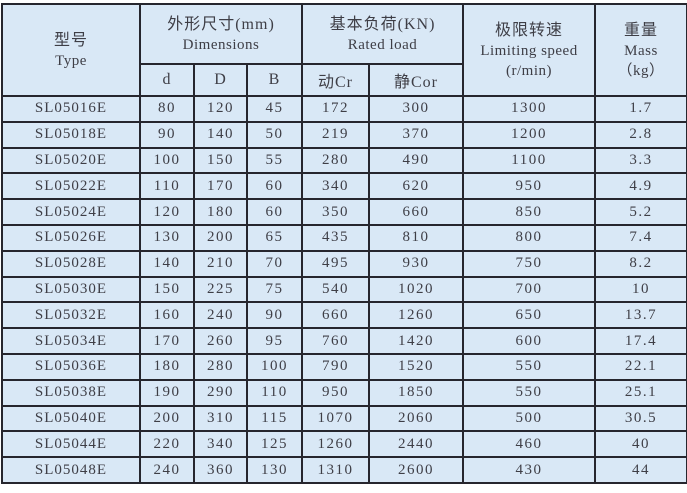  Describe the element at coordinates (640, 418) in the screenshot. I see `value-cell: 30.5` at that location.